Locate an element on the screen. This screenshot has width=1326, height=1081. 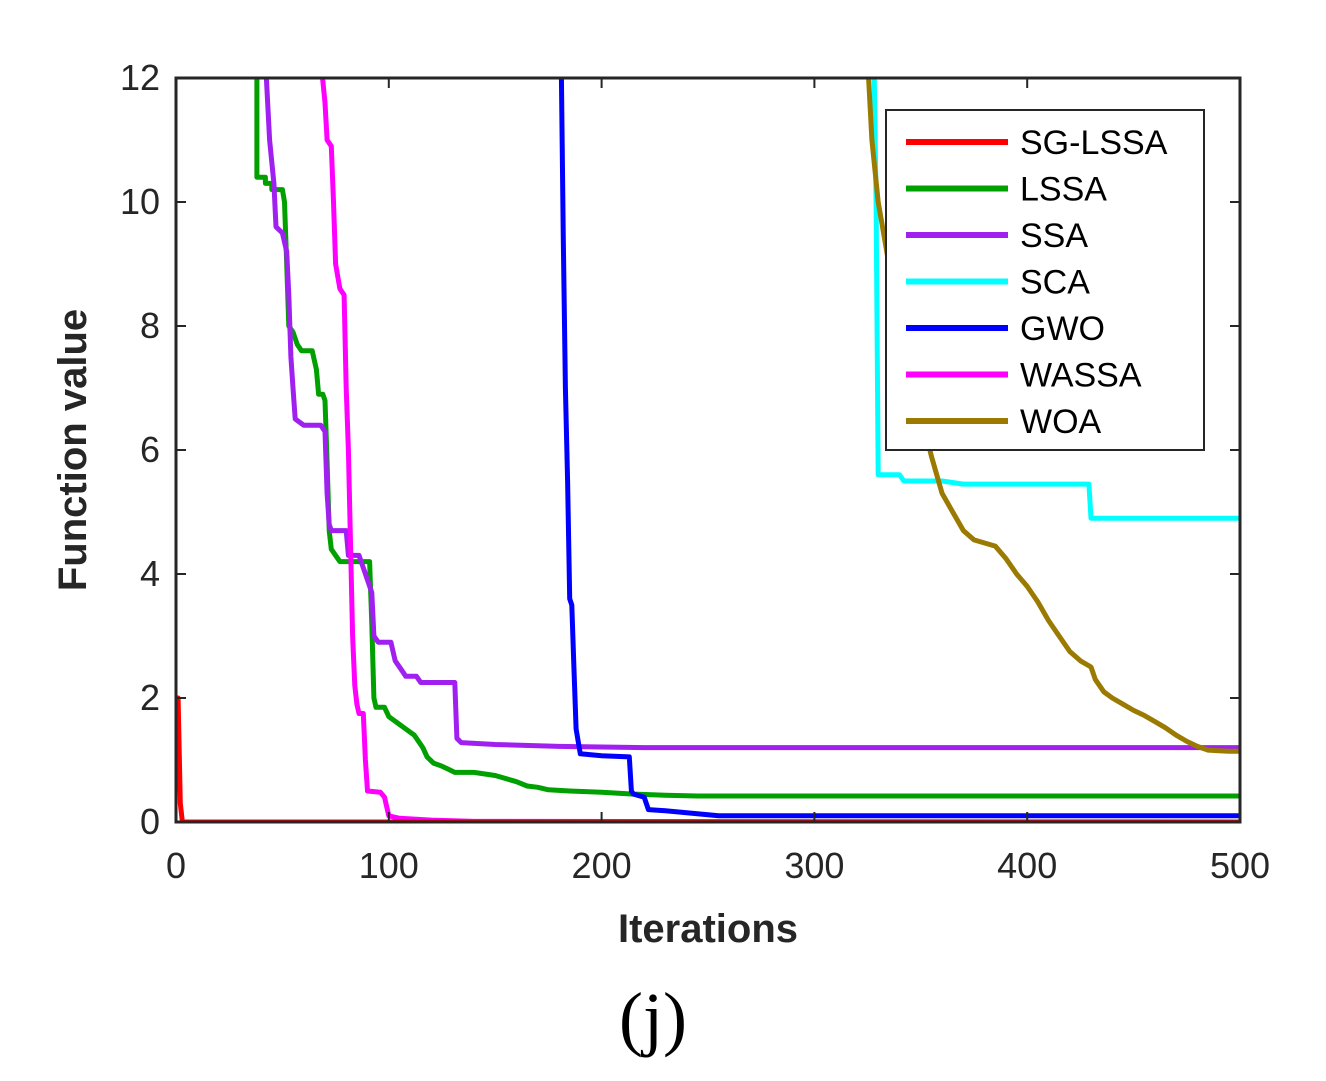
legend-label-sca: SCA is located at coordinates (1055, 283).